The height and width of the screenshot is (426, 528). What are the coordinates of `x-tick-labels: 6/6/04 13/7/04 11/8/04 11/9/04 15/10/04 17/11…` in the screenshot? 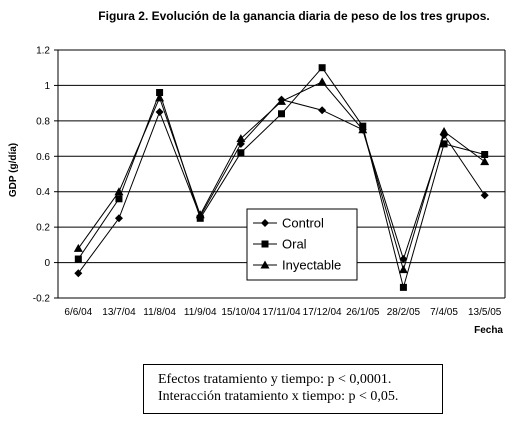 It's located at (282, 312).